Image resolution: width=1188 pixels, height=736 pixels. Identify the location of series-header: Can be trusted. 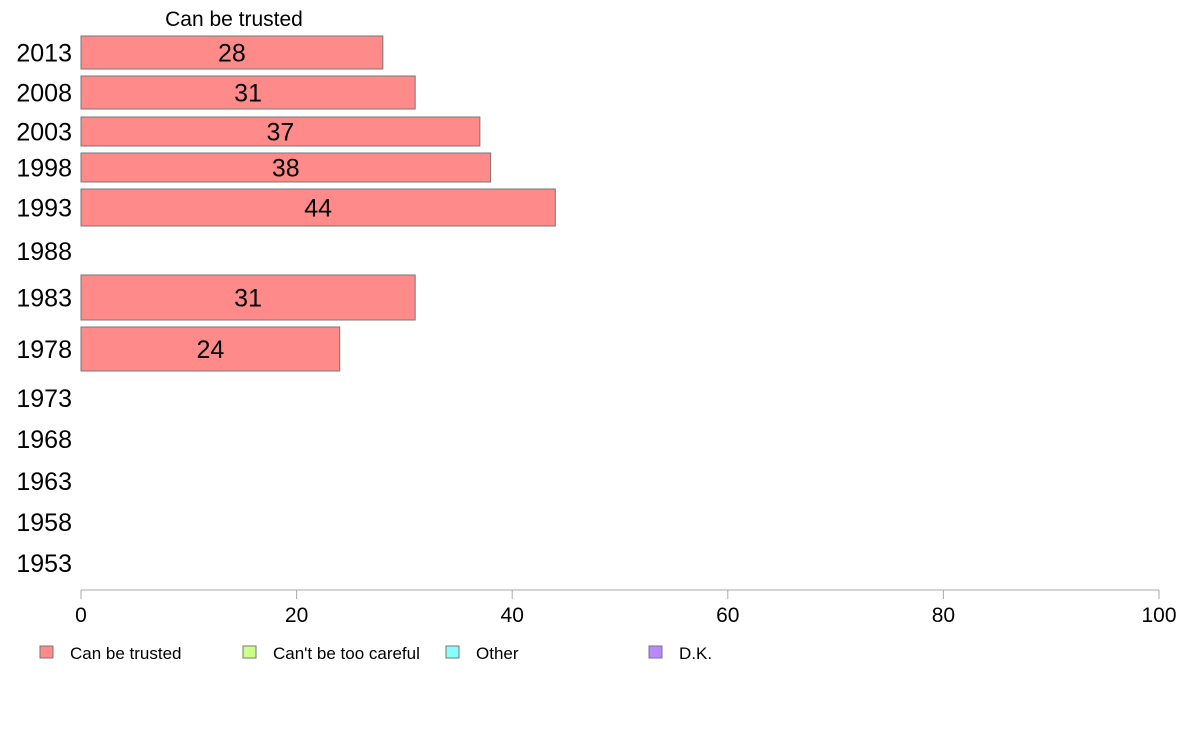
(234, 19).